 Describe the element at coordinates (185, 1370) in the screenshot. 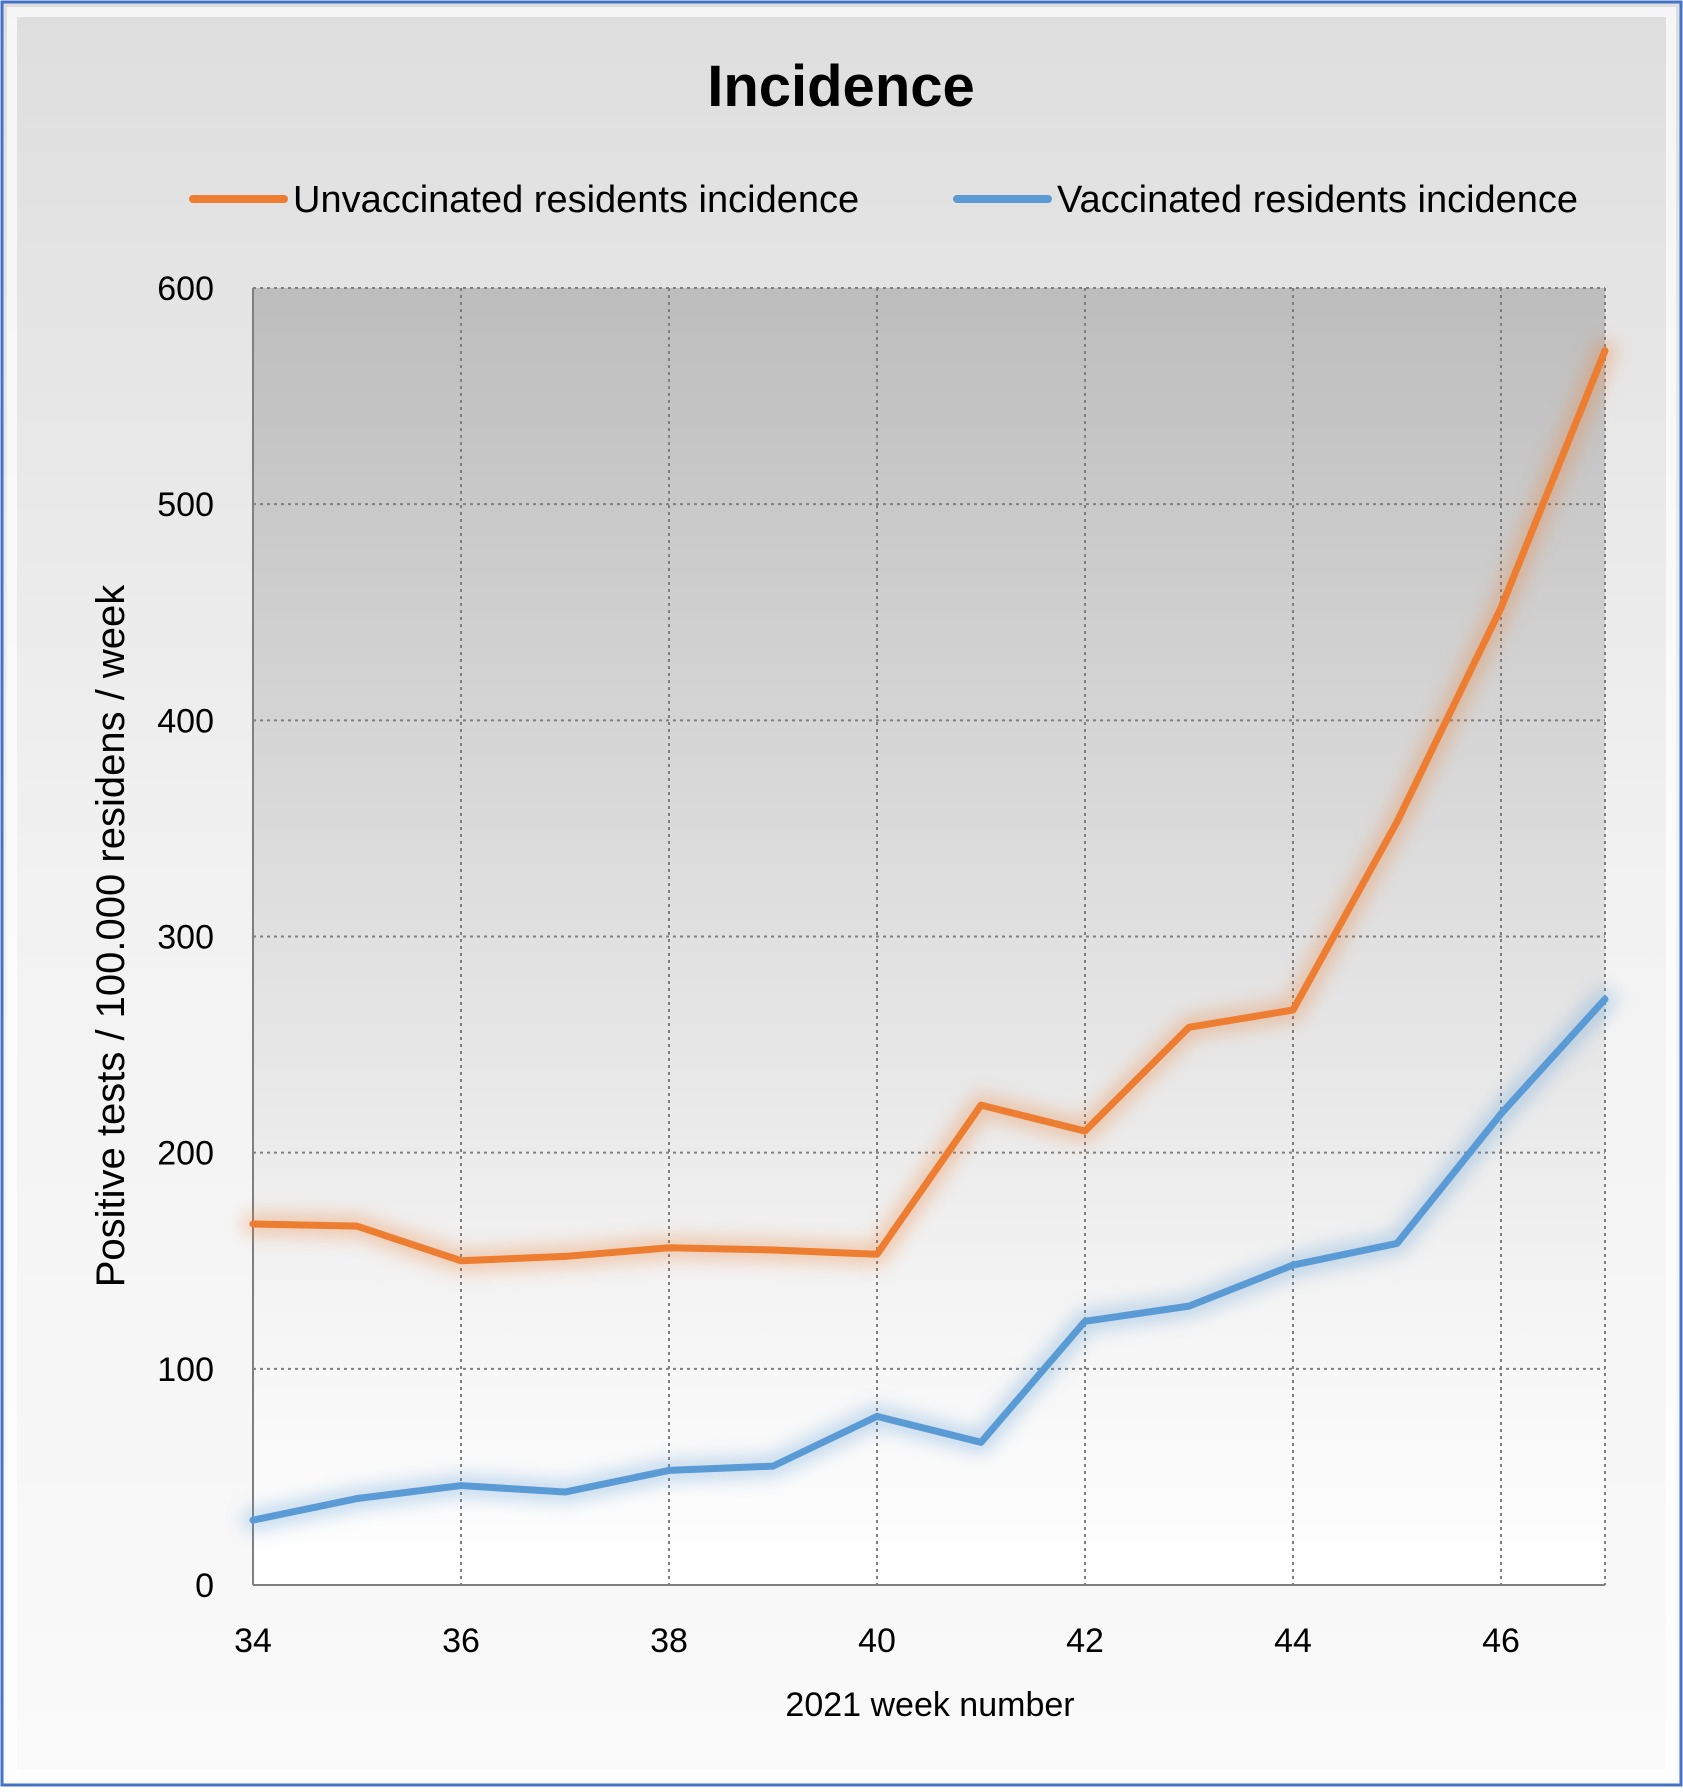

I see `y-tick-label: 100` at that location.